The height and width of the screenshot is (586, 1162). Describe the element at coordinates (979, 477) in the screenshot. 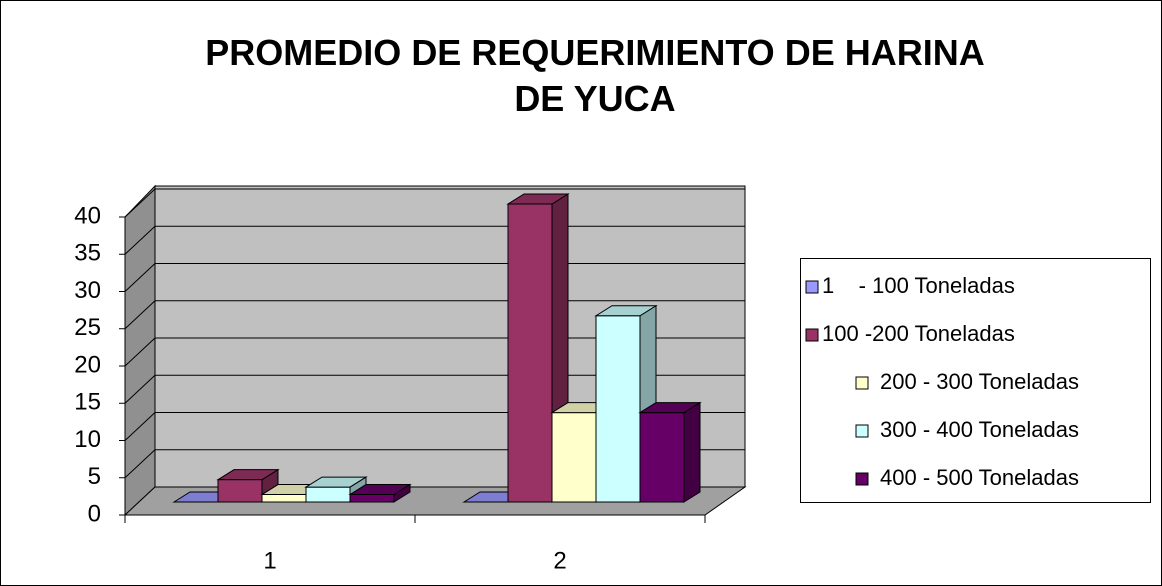

I see `legend-label: 400 - 500 Toneladas` at that location.